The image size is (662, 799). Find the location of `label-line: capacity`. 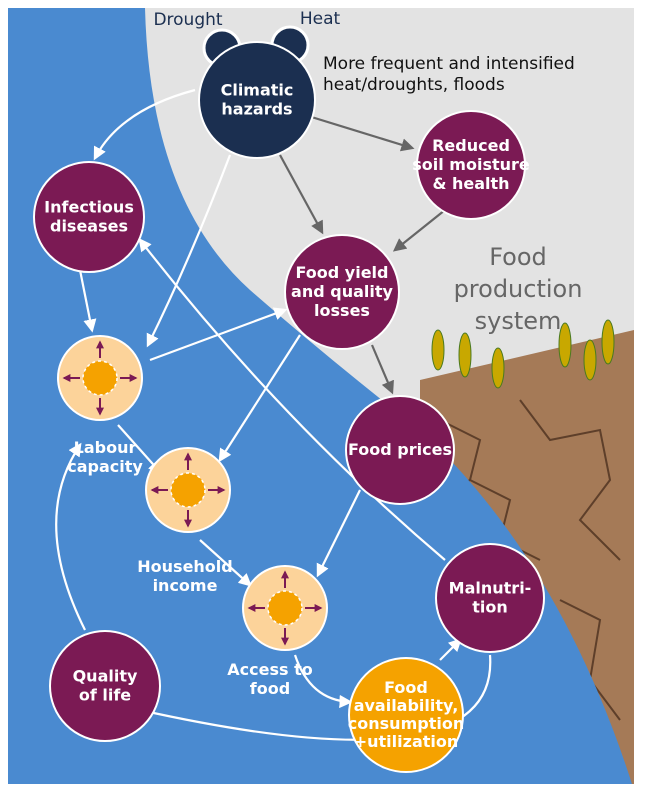

label-line: capacity is located at coordinates (105, 466).